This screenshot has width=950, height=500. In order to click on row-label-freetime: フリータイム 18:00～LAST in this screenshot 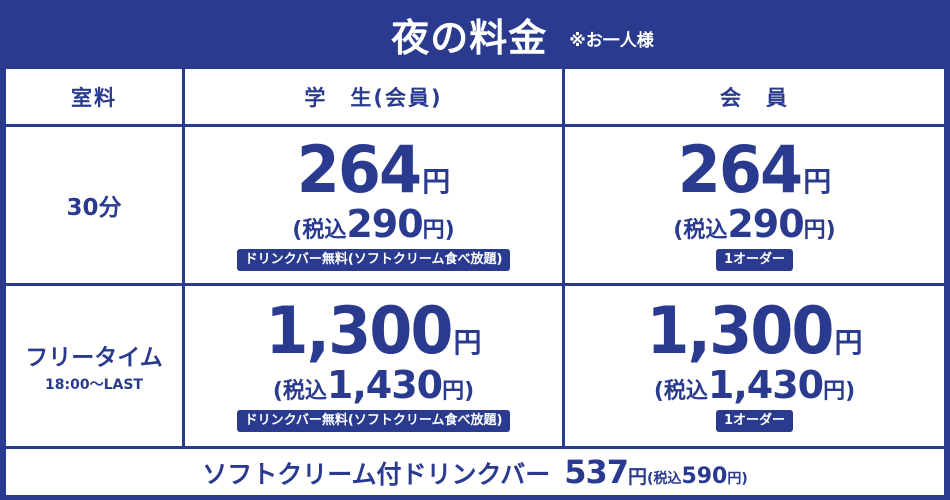, I will do `click(94, 366)`.